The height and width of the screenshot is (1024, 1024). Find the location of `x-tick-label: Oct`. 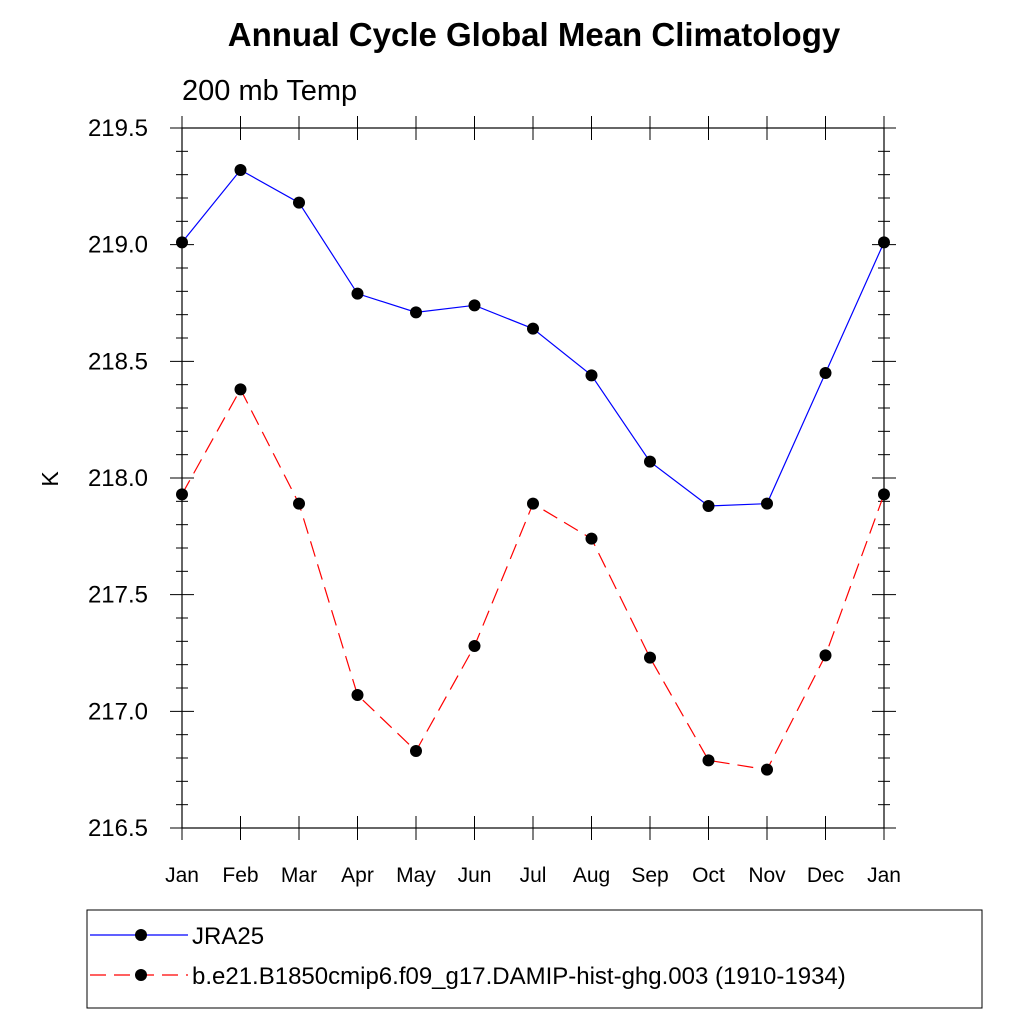

x-tick-label: Oct is located at coordinates (708, 875).